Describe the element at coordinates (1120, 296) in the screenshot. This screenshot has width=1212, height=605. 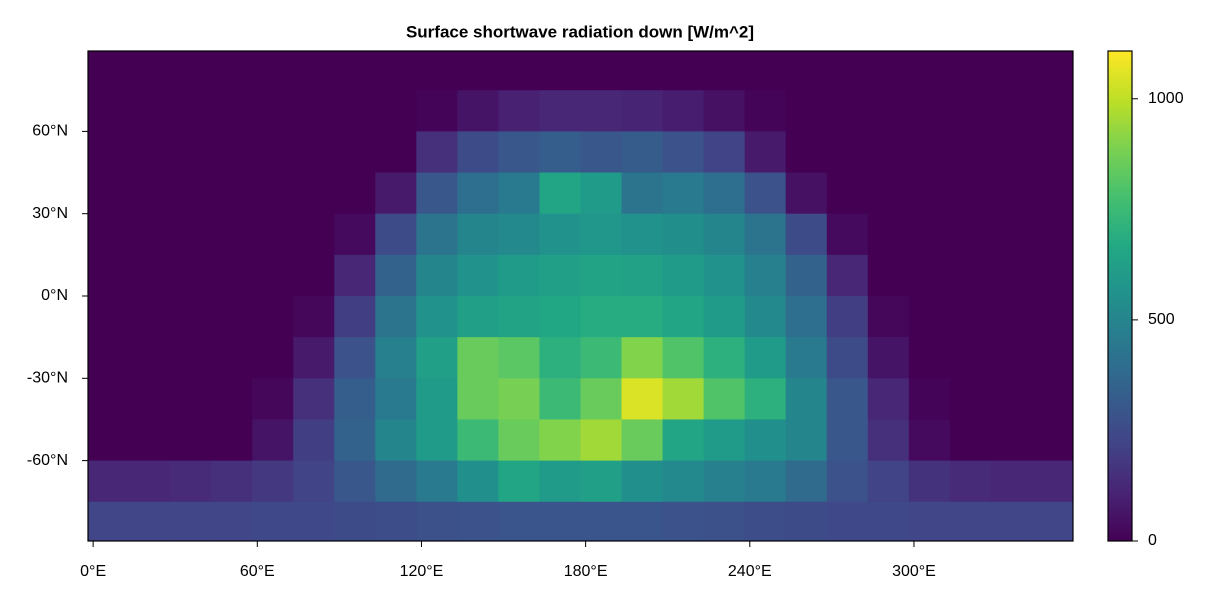
I see `colorbar` at that location.